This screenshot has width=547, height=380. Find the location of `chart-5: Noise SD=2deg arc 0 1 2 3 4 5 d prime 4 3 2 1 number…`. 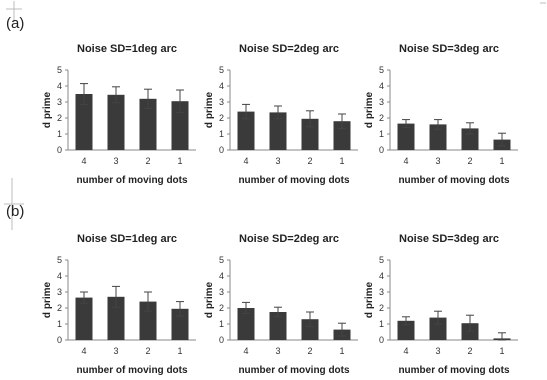

chart-5: Noise SD=2deg arc 0 1 2 3 4 5 d prime 4 3 2 1 number… is located at coordinates (281, 304).